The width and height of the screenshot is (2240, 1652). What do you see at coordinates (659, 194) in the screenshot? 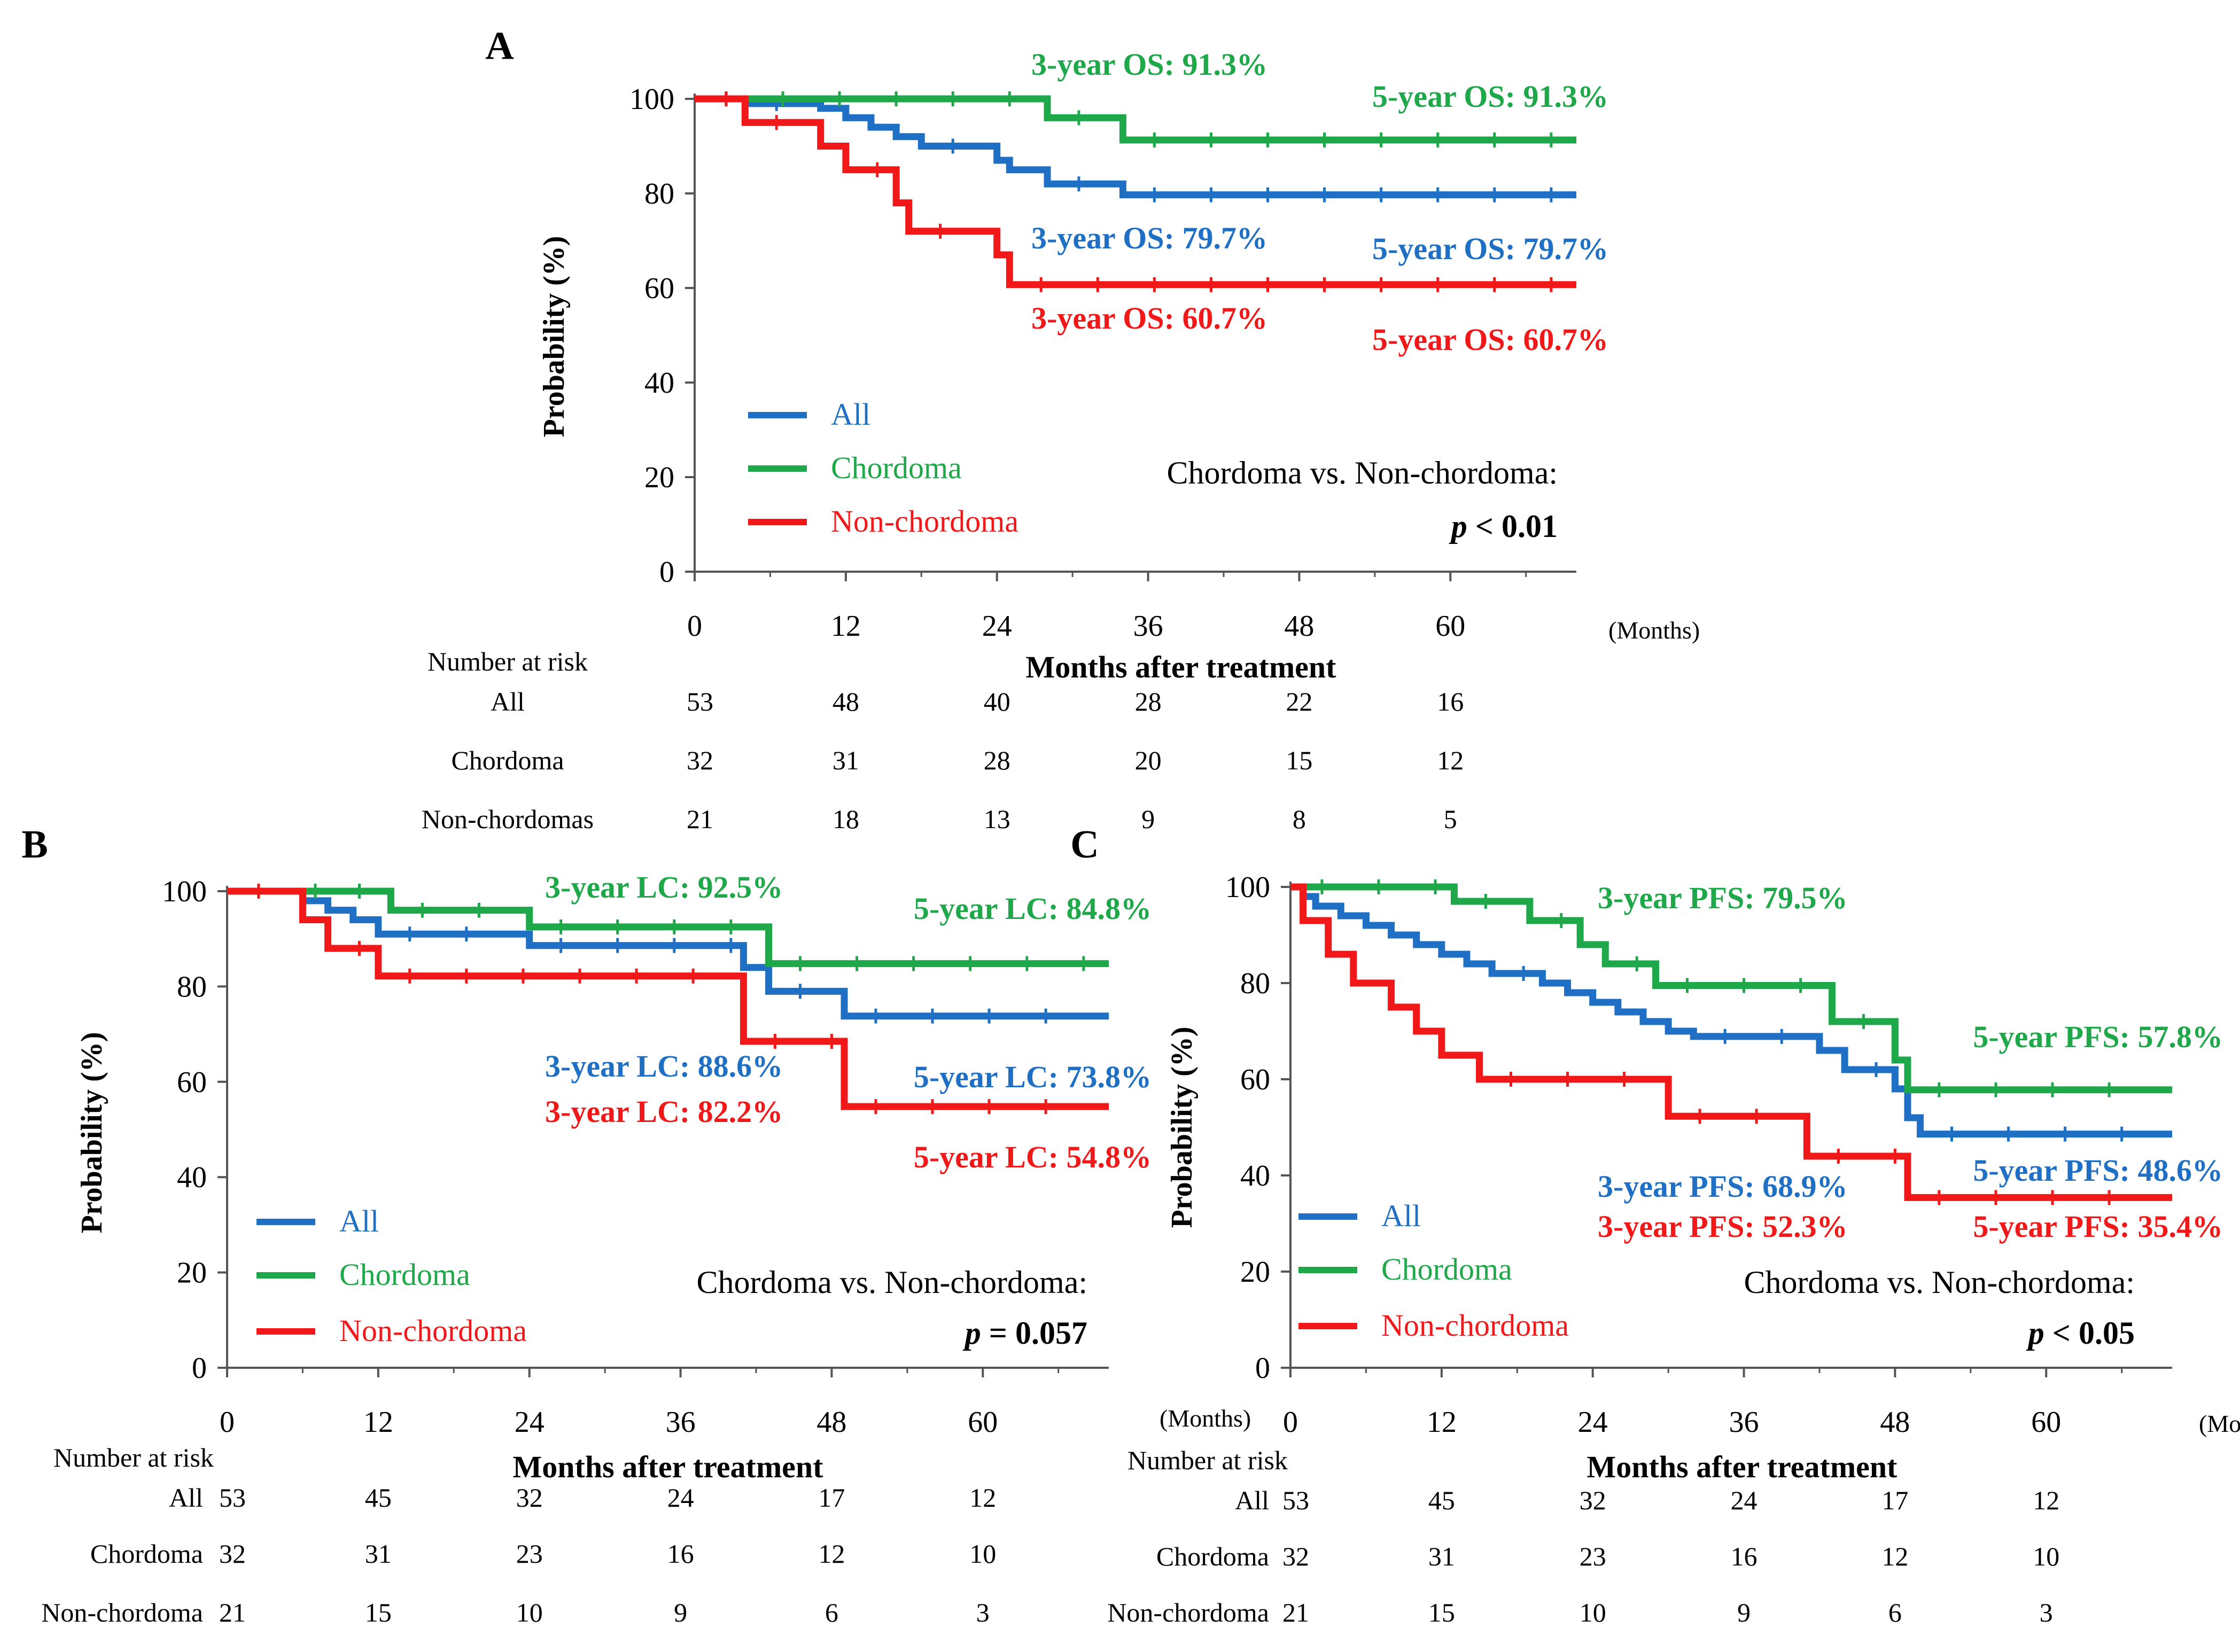
I see `y-tick-label: 80` at bounding box center [659, 194].